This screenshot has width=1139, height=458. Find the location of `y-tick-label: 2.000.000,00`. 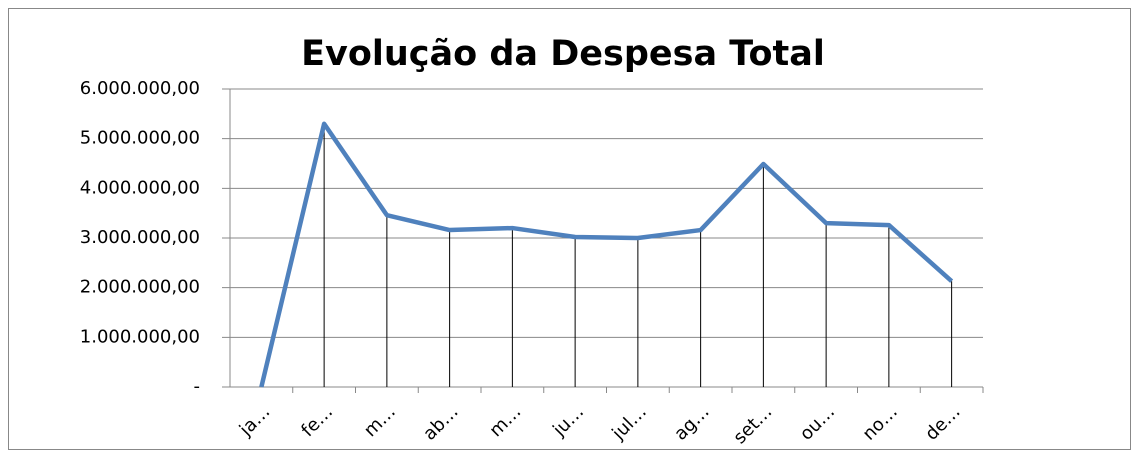

y-tick-label: 2.000.000,00 is located at coordinates (140, 287).